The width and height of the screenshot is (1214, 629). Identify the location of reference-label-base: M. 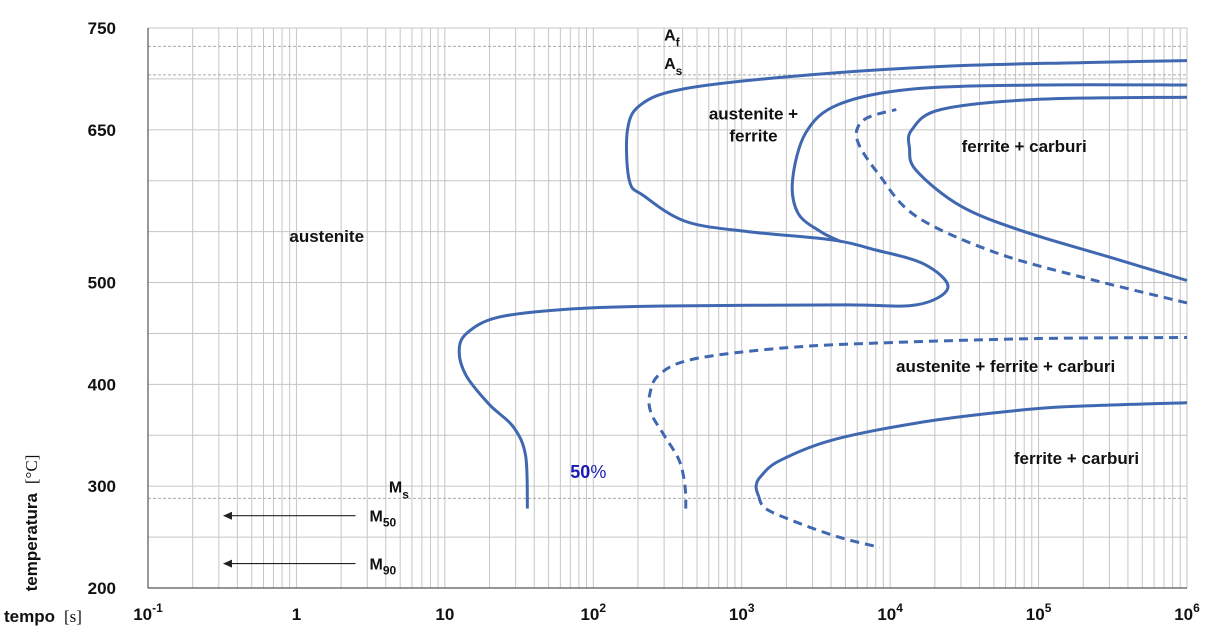
(395, 487).